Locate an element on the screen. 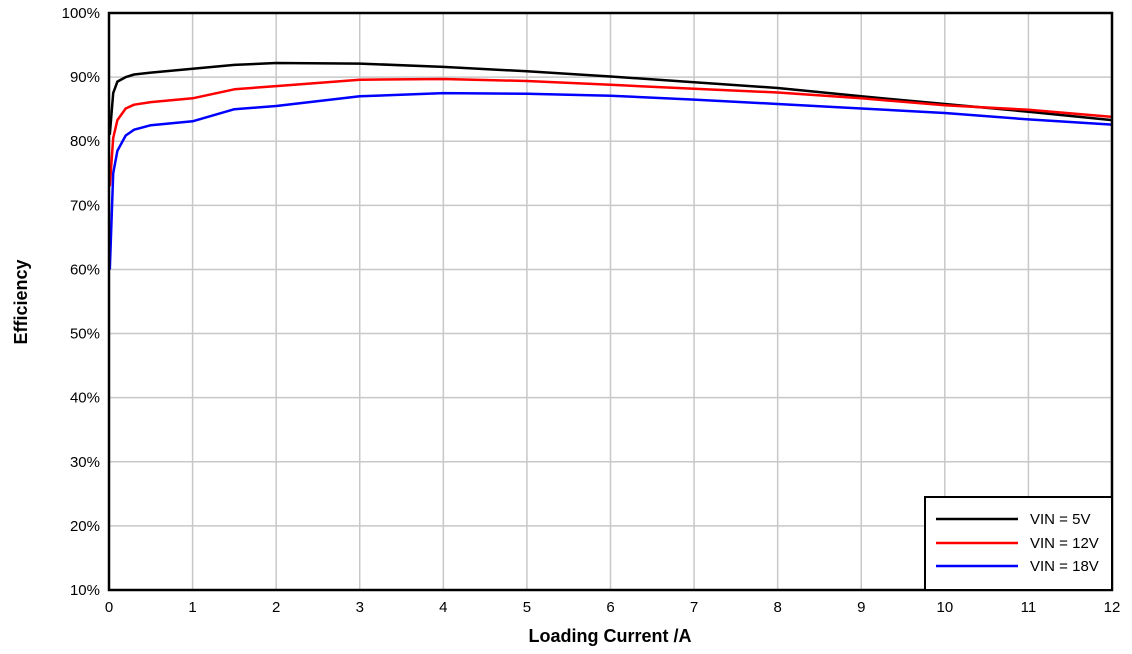 Image resolution: width=1132 pixels, height=654 pixels. y-tick-label: 80% is located at coordinates (85, 141).